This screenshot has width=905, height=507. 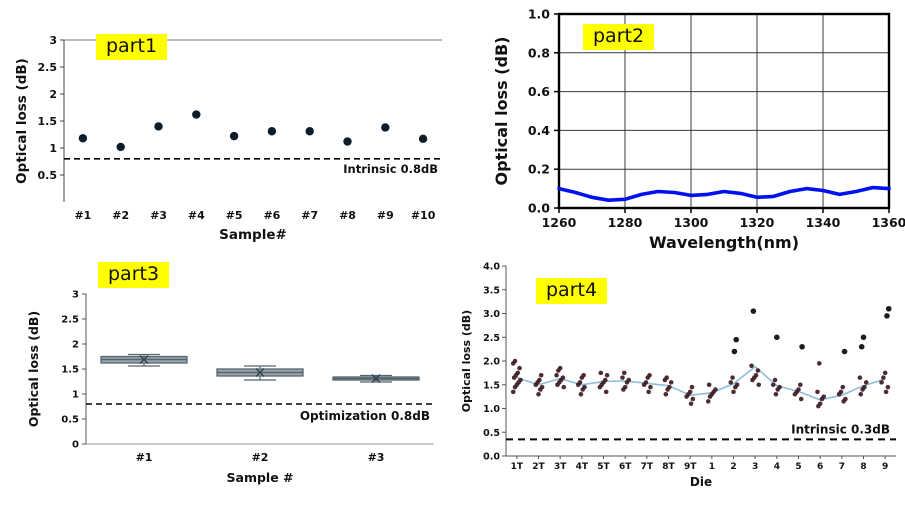 I want to click on mean-line, so click(x=701, y=383).